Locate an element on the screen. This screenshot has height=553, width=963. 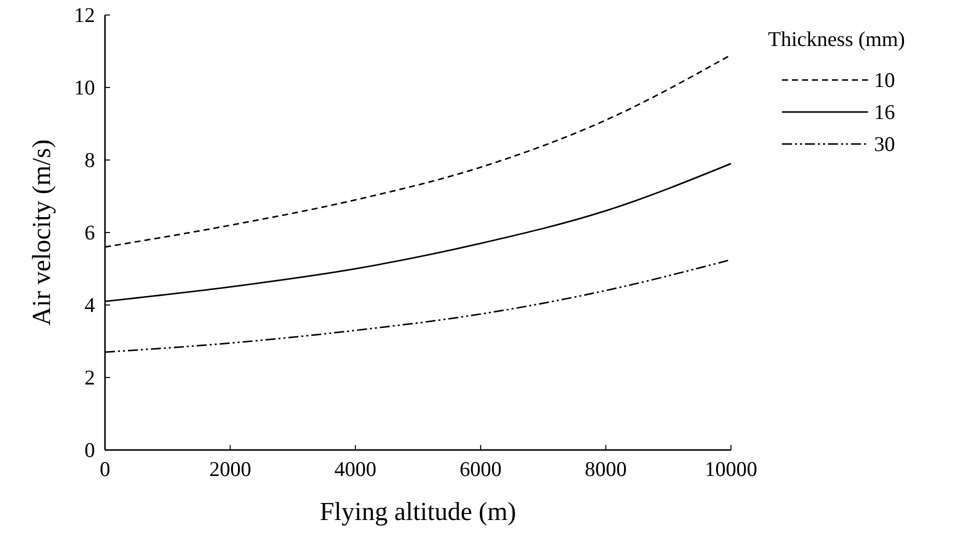
x-axis-title: Flying altitude (m) is located at coordinates (418, 511).